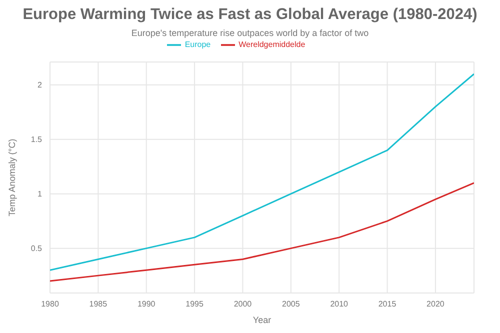 The width and height of the screenshot is (500, 333). What do you see at coordinates (40, 194) in the screenshot?
I see `y-tick-label: 1` at bounding box center [40, 194].